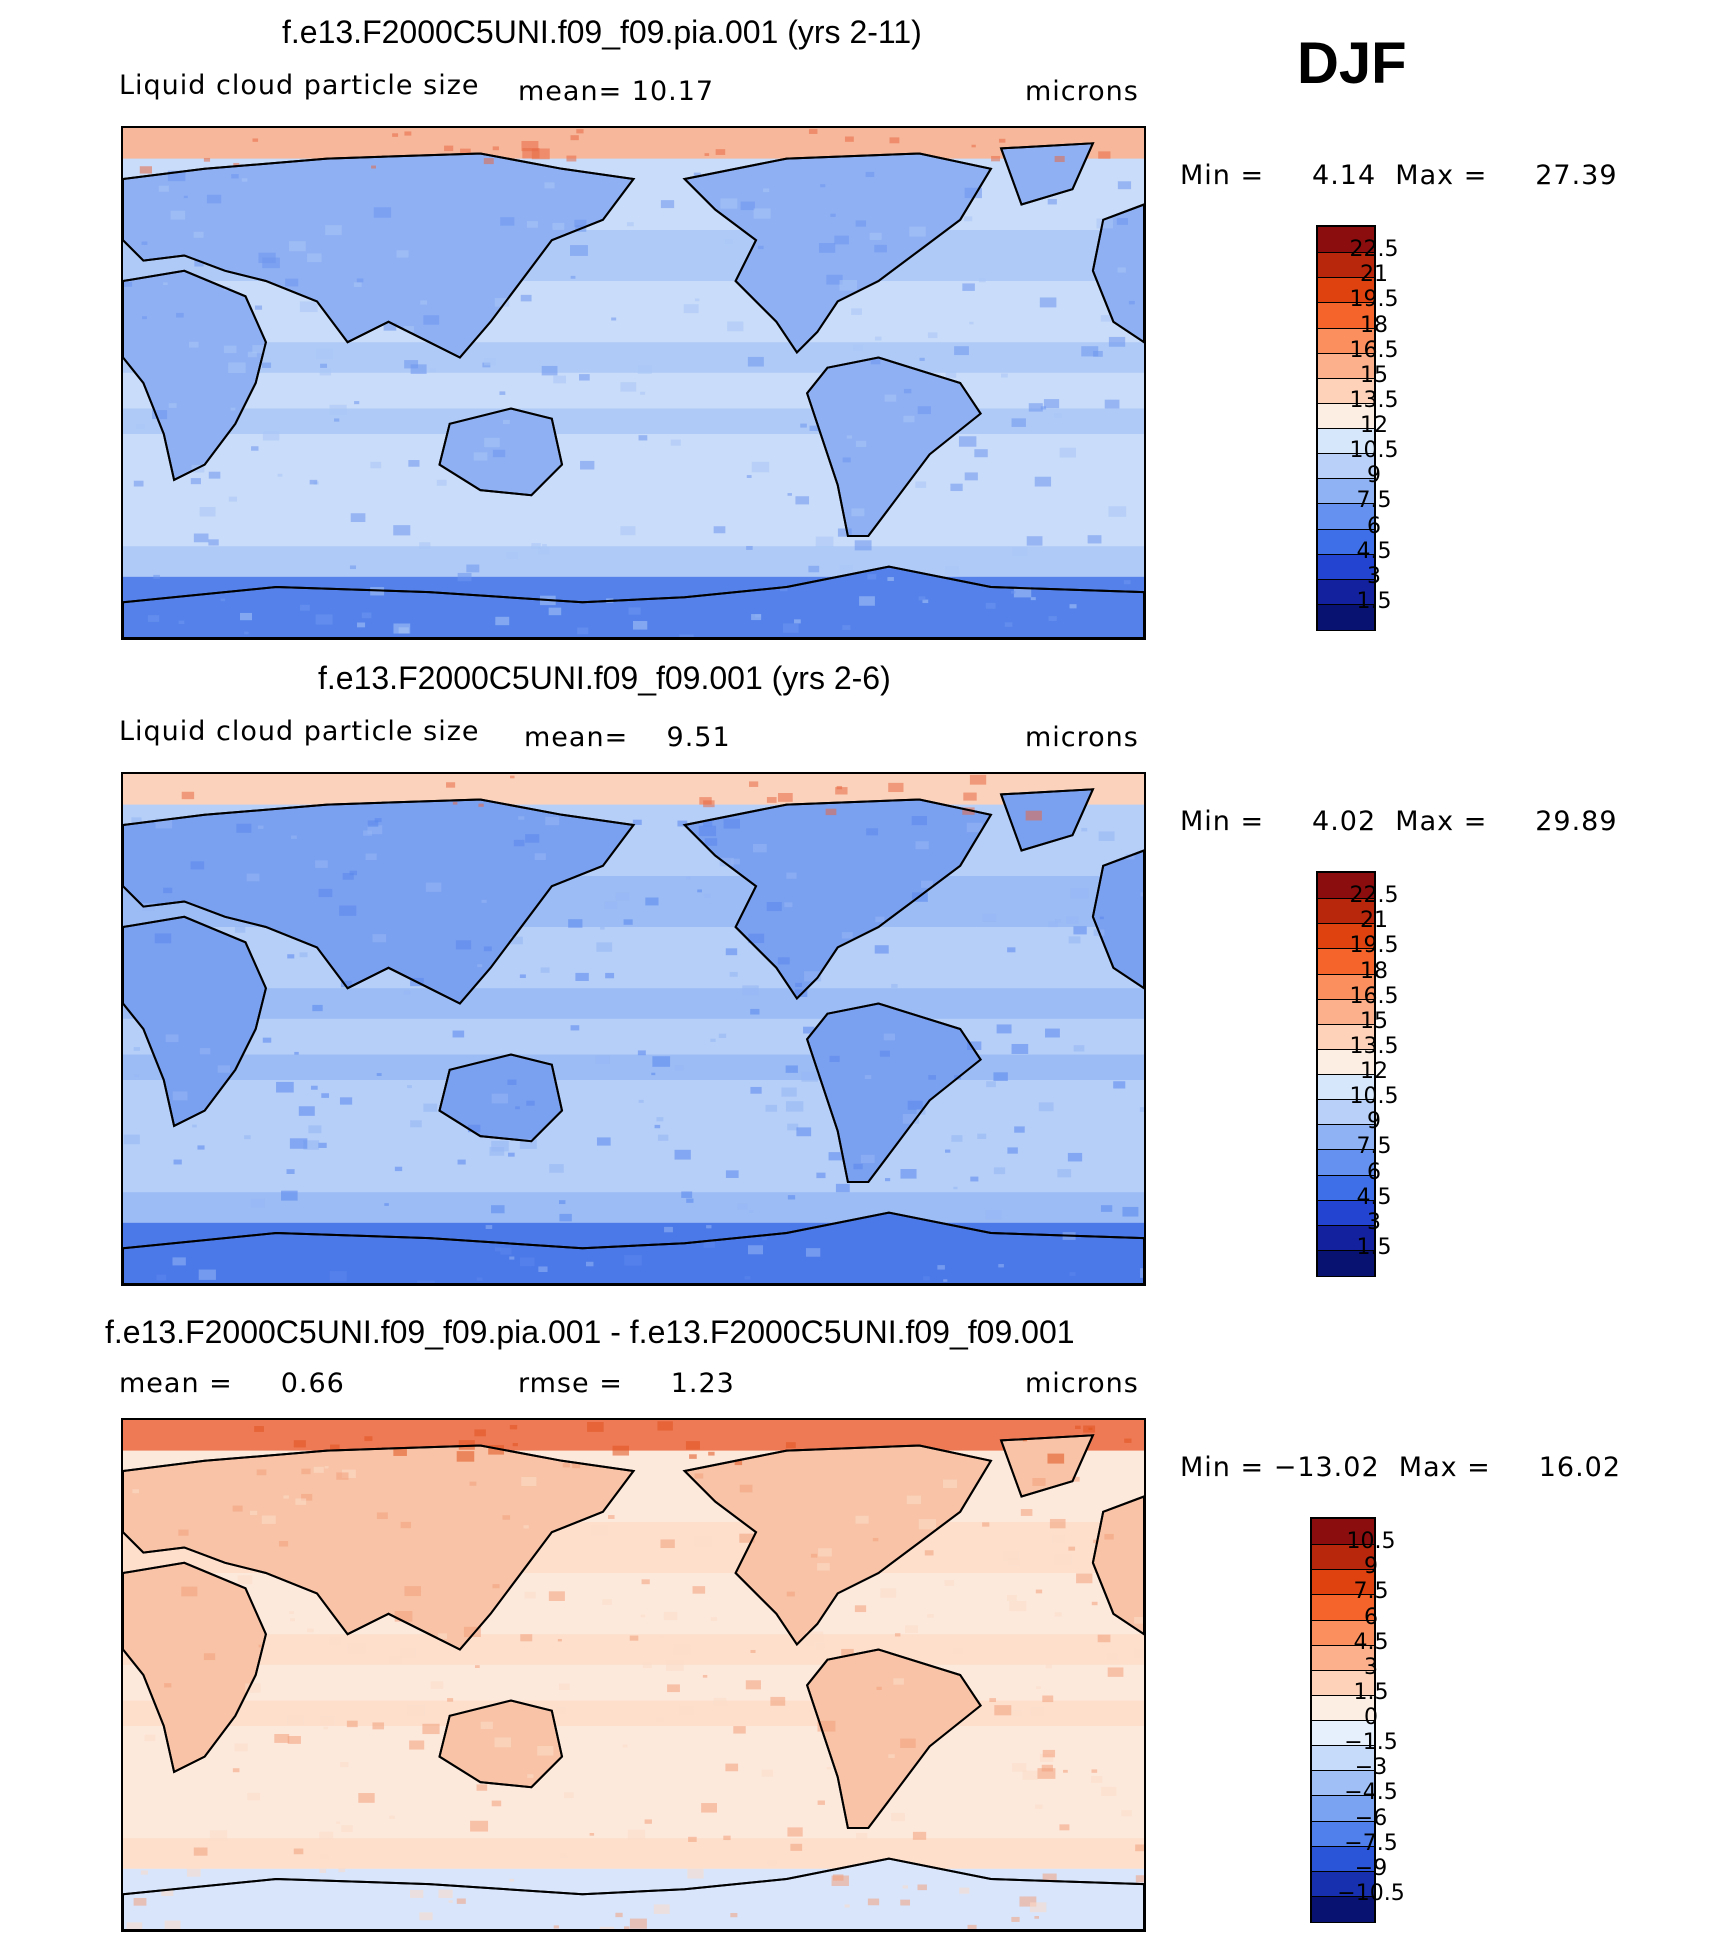 The width and height of the screenshot is (1710, 1947). What do you see at coordinates (1374, 1071) in the screenshot?
I see `colorbar-tick-label: 12` at bounding box center [1374, 1071].